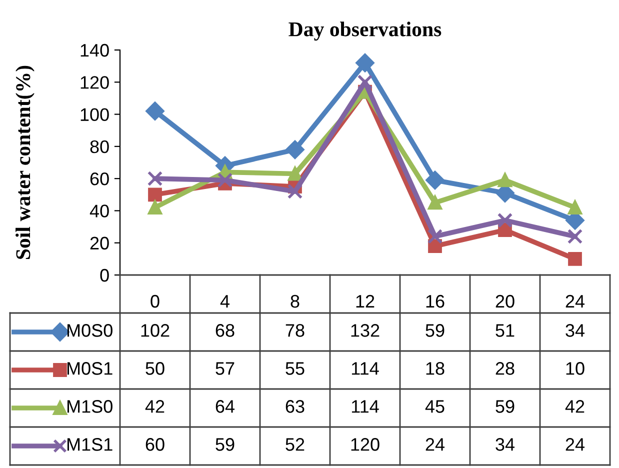 This screenshot has height=468, width=619. What do you see at coordinates (225, 330) in the screenshot?
I see `data-label: 68` at bounding box center [225, 330].